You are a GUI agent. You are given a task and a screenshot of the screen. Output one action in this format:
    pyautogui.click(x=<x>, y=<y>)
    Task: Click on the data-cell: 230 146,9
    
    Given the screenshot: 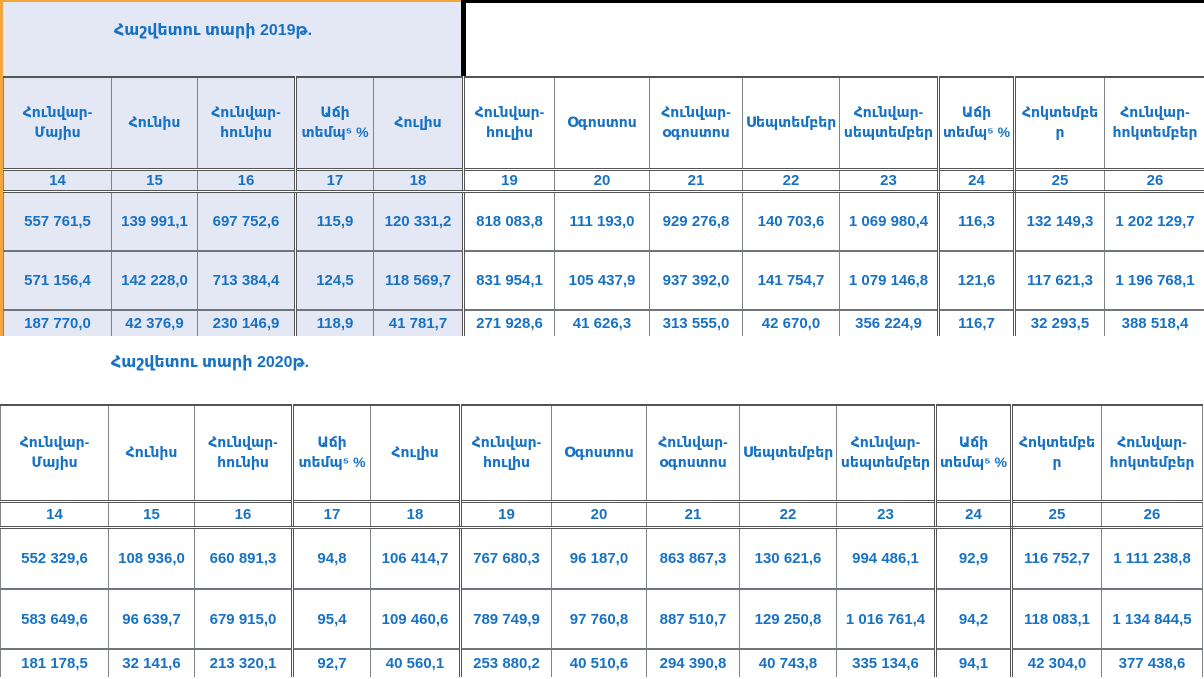 What is the action you would take?
    pyautogui.click(x=246, y=322)
    